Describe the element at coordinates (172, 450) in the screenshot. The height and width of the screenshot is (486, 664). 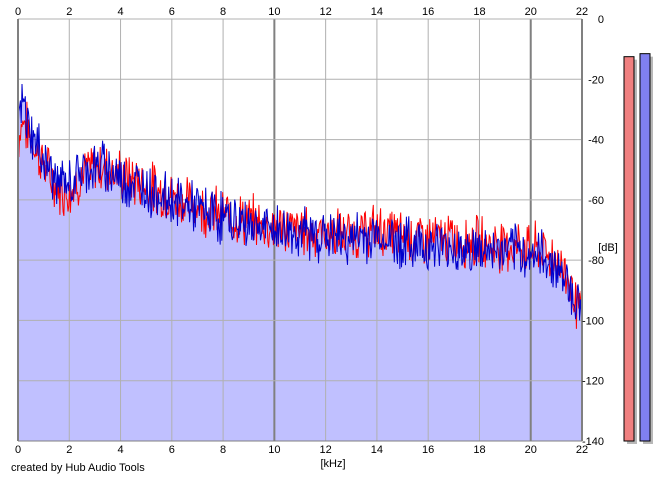
I see `x-tick-label-bottom-6: 6` at that location.